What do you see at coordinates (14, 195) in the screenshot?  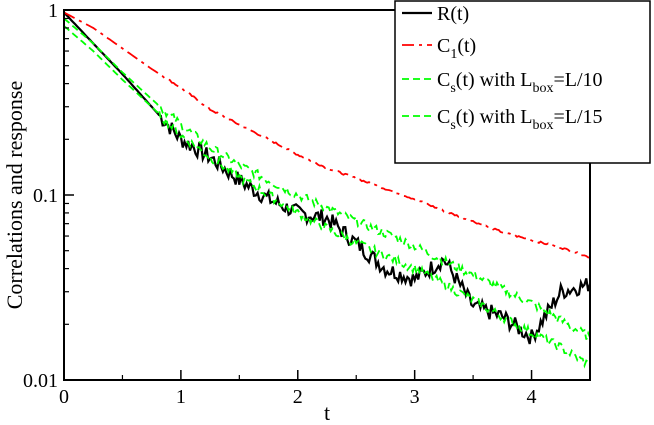 I see `y-axis-label: Correlations and response` at bounding box center [14, 195].